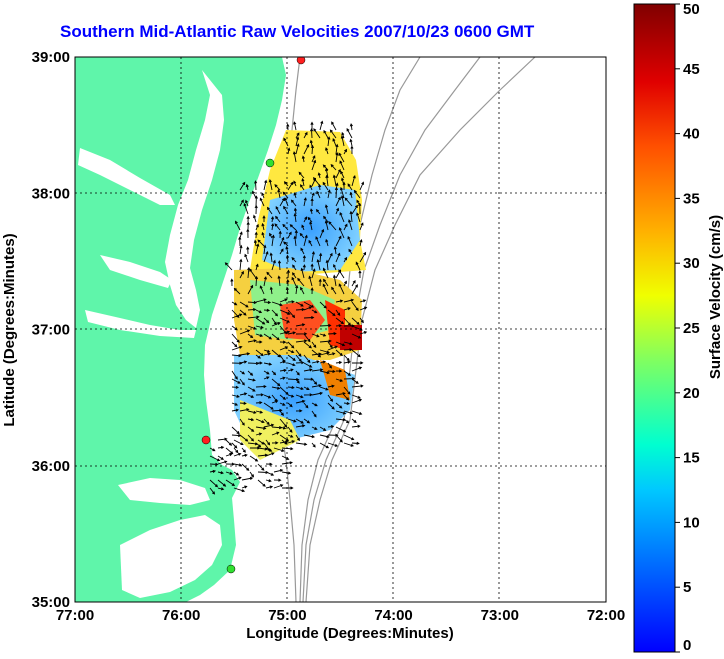 The height and width of the screenshot is (659, 724). I want to click on colorbar-tick-label: 0, so click(687, 645).